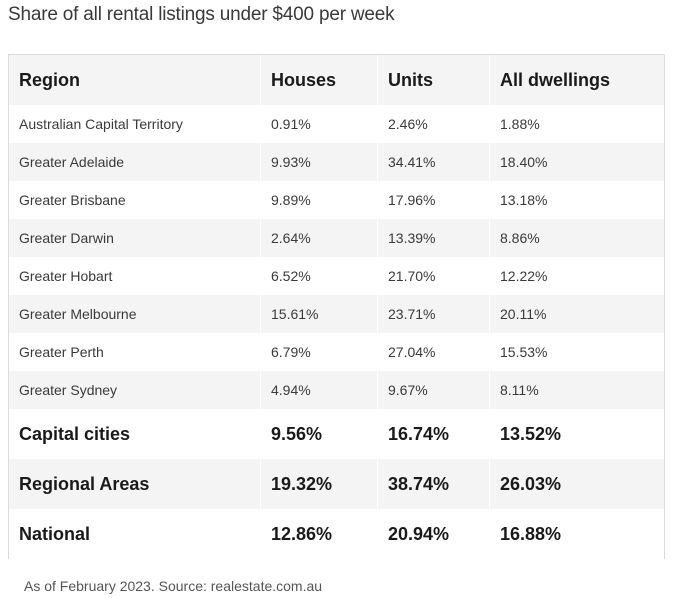 This screenshot has height=598, width=678. Describe the element at coordinates (135, 200) in the screenshot. I see `cell-region: Greater Brisbane` at that location.